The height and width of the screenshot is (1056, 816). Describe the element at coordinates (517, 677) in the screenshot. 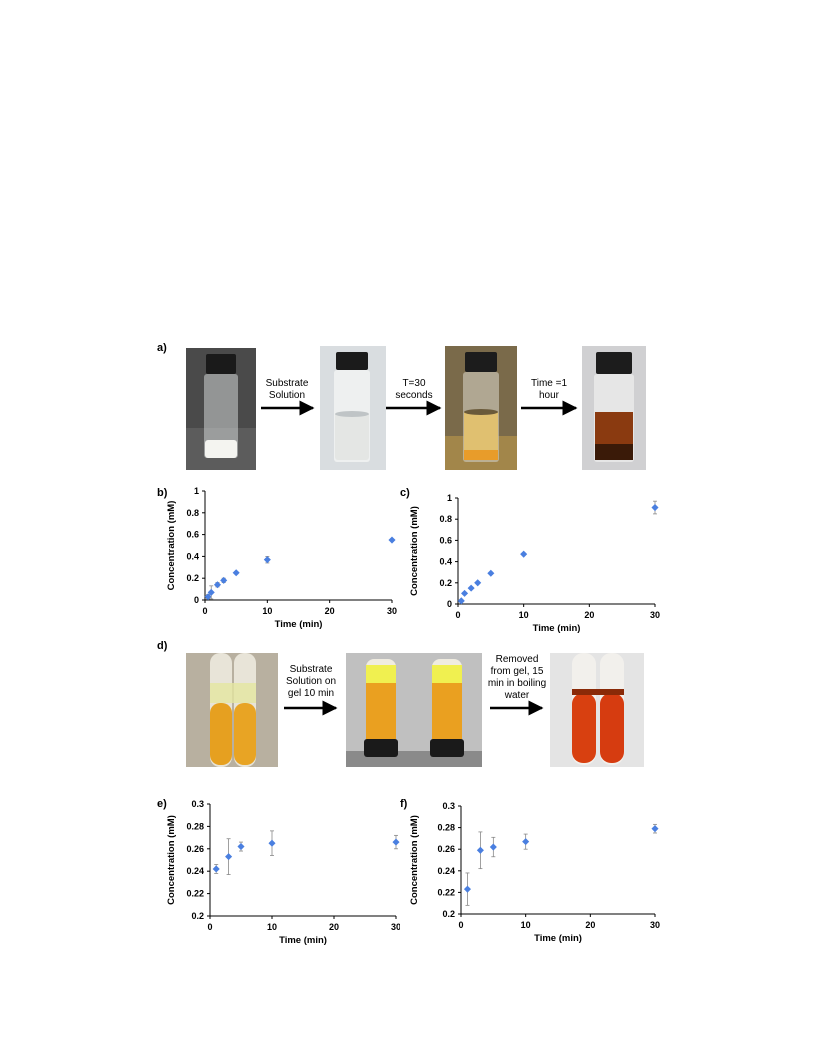

I see `step-label-boiled: Removed from gel, 15 min in boiling water` at that location.